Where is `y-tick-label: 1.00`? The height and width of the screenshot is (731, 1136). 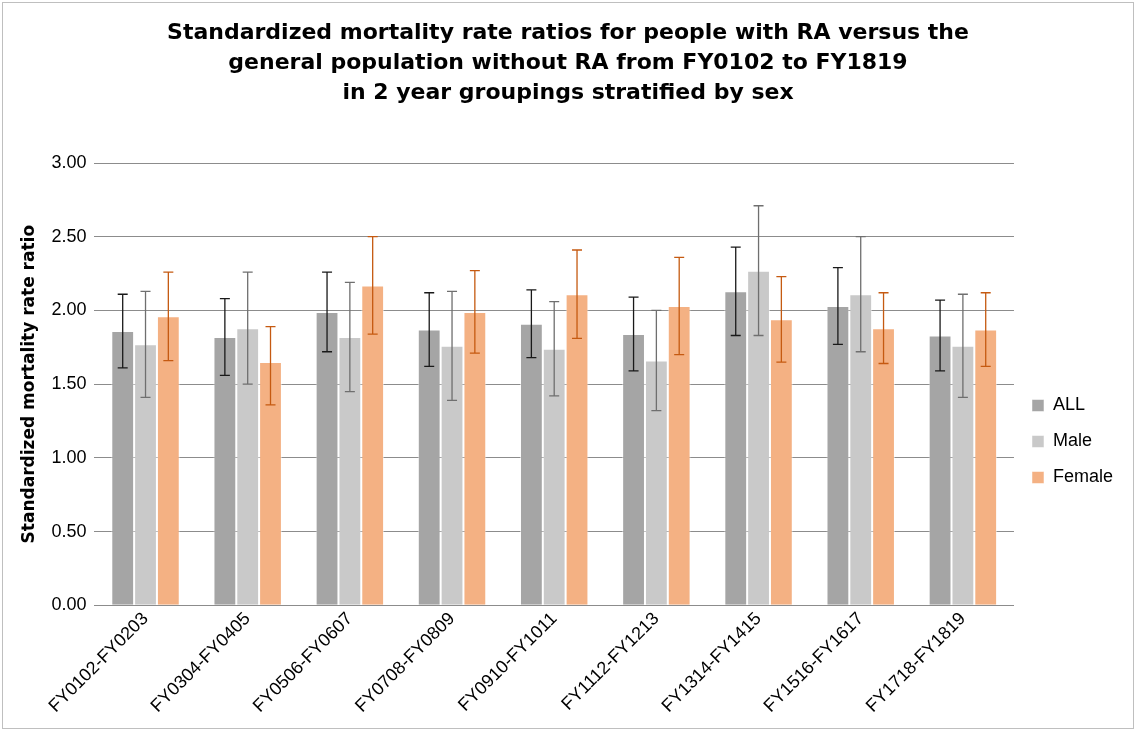 y-tick-label: 1.00 is located at coordinates (69, 456).